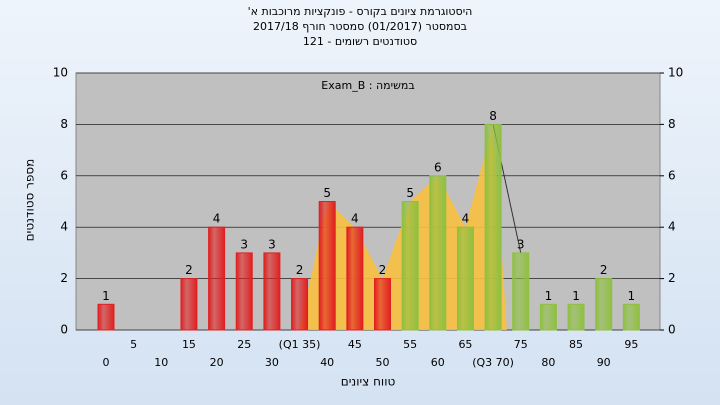  What do you see at coordinates (30, 200) in the screenshot?
I see `y-axis-label: מספר סטודנטים` at bounding box center [30, 200].